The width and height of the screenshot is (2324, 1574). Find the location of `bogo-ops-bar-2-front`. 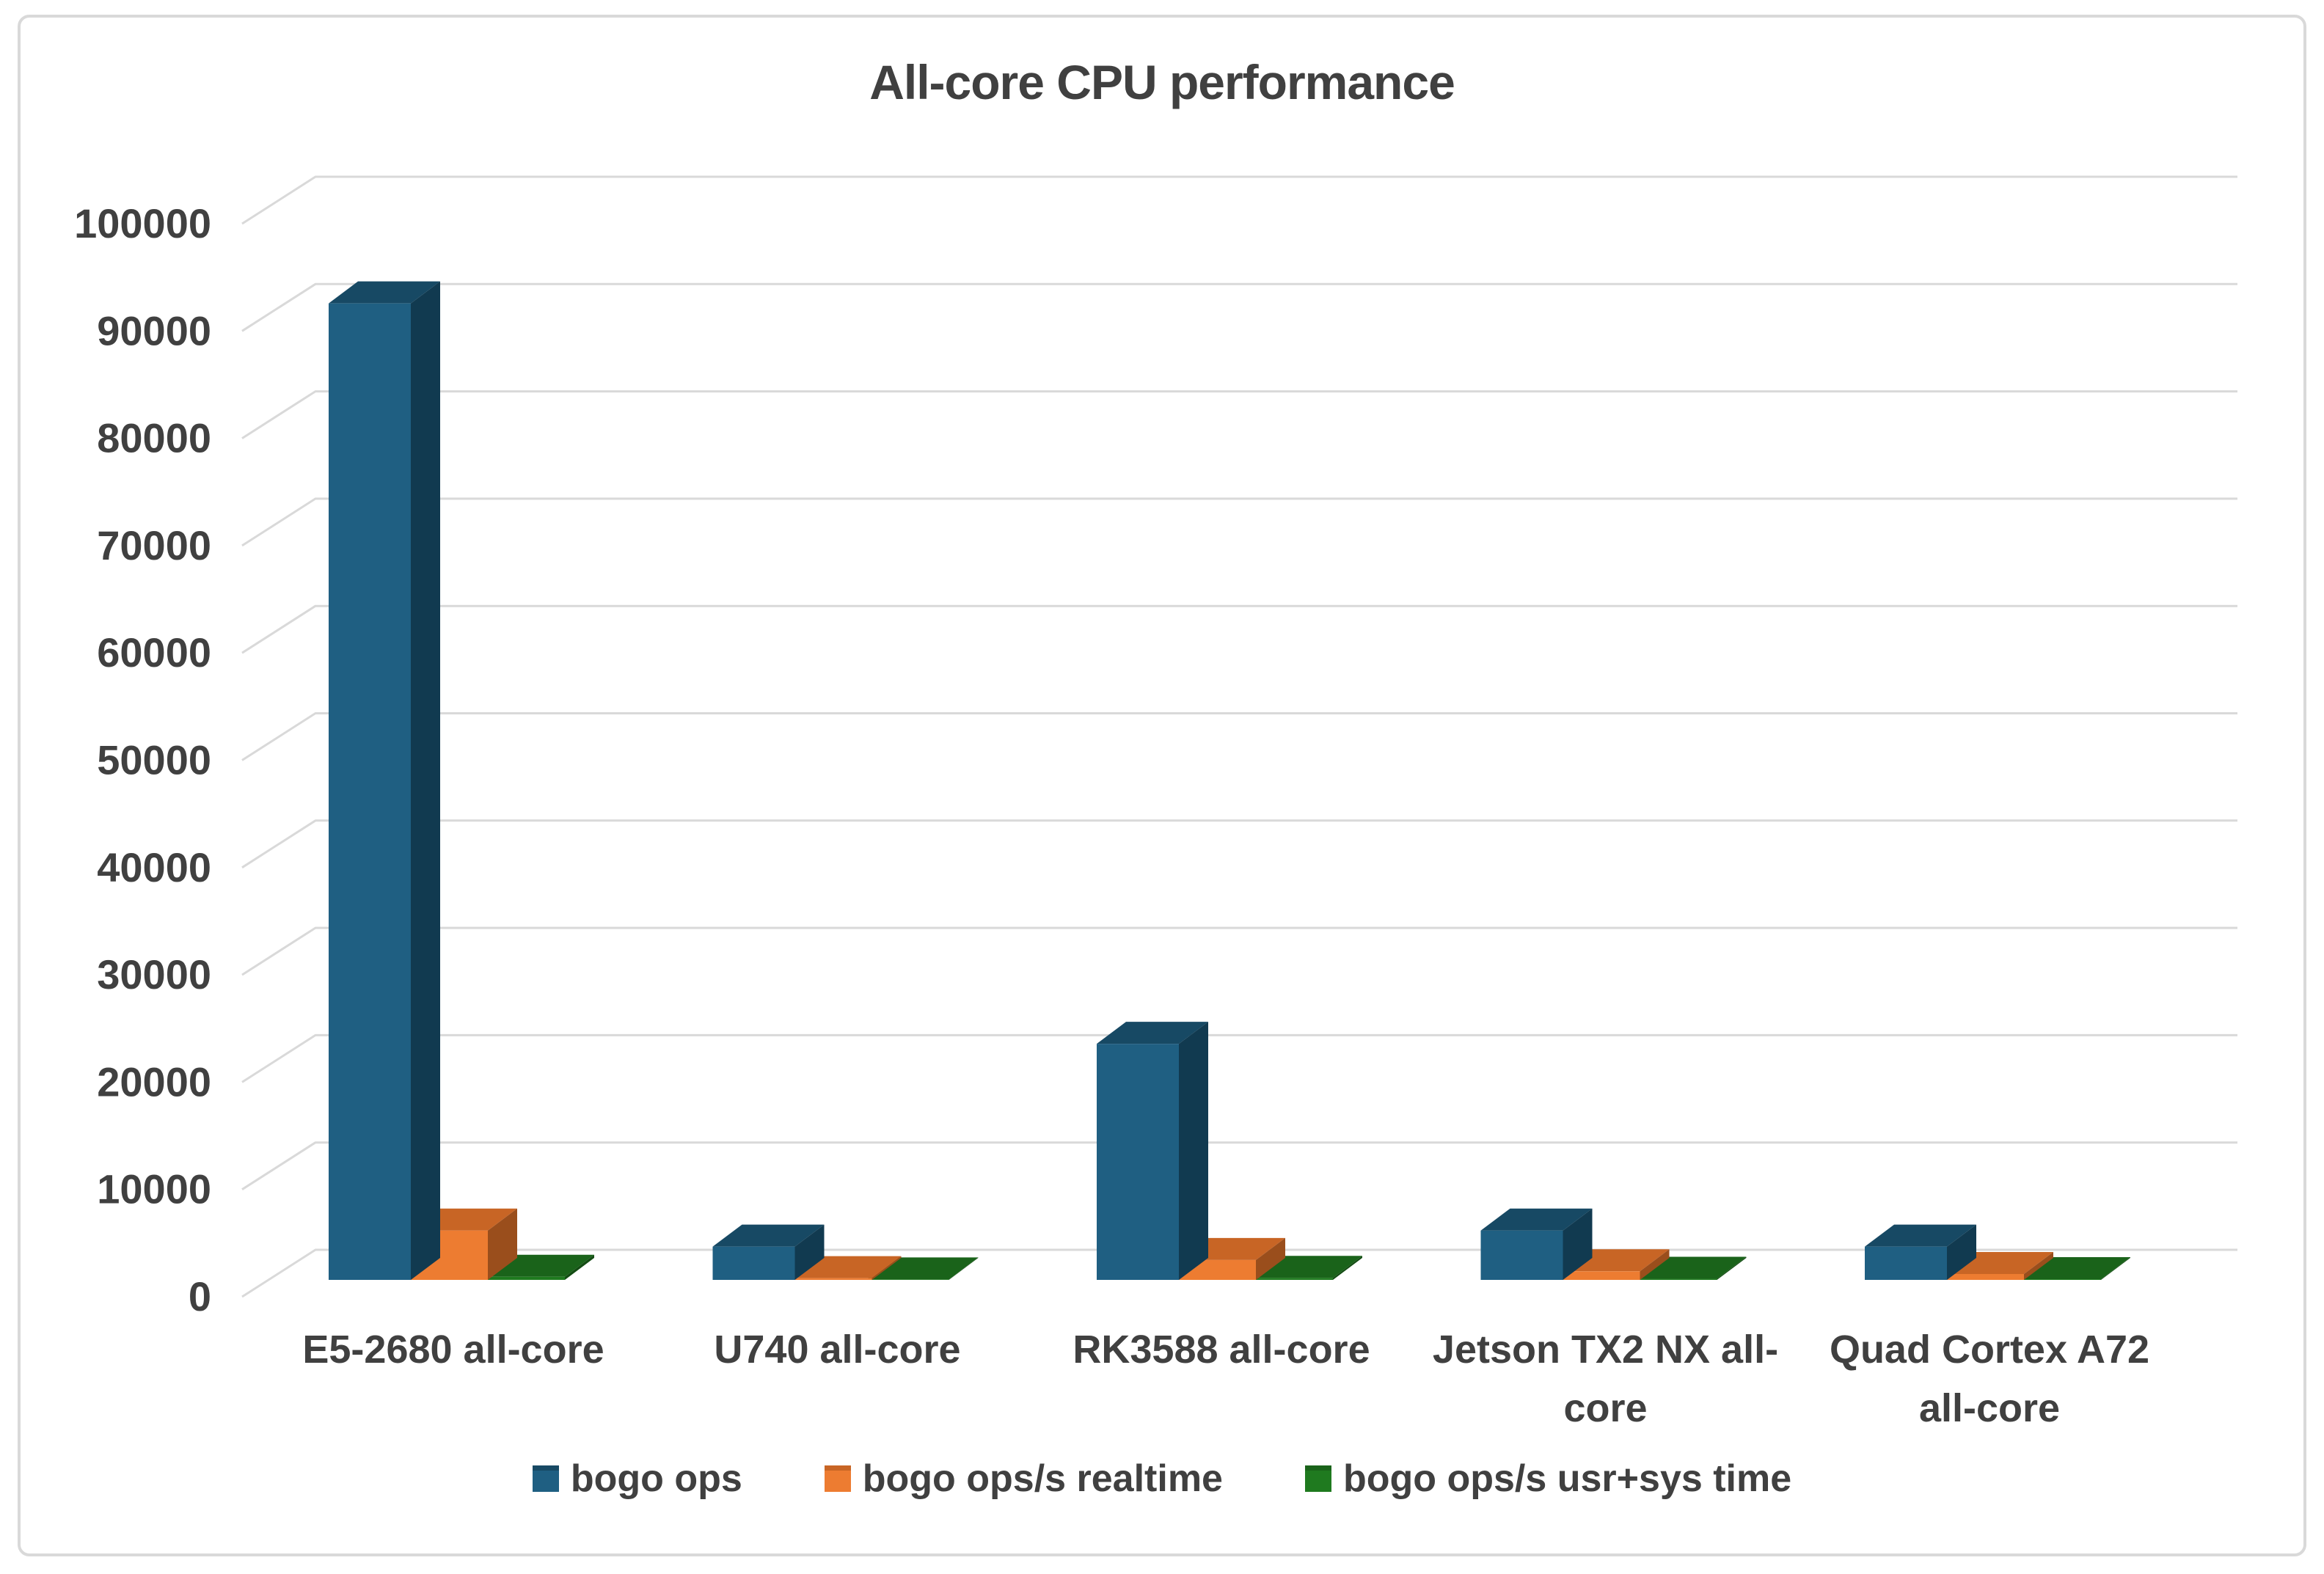

bogo-ops-bar-2-front is located at coordinates (1138, 1162).